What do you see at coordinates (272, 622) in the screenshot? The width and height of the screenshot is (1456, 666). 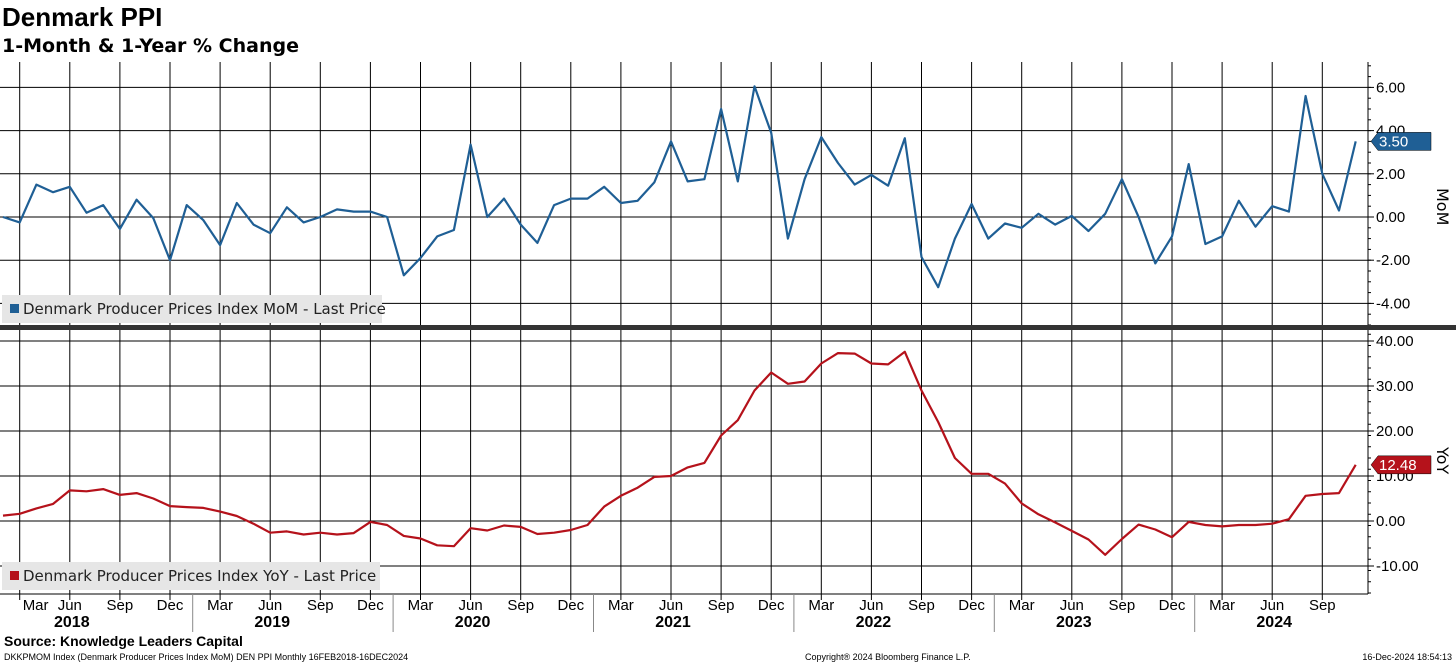 I see `x-year-label: 2019` at bounding box center [272, 622].